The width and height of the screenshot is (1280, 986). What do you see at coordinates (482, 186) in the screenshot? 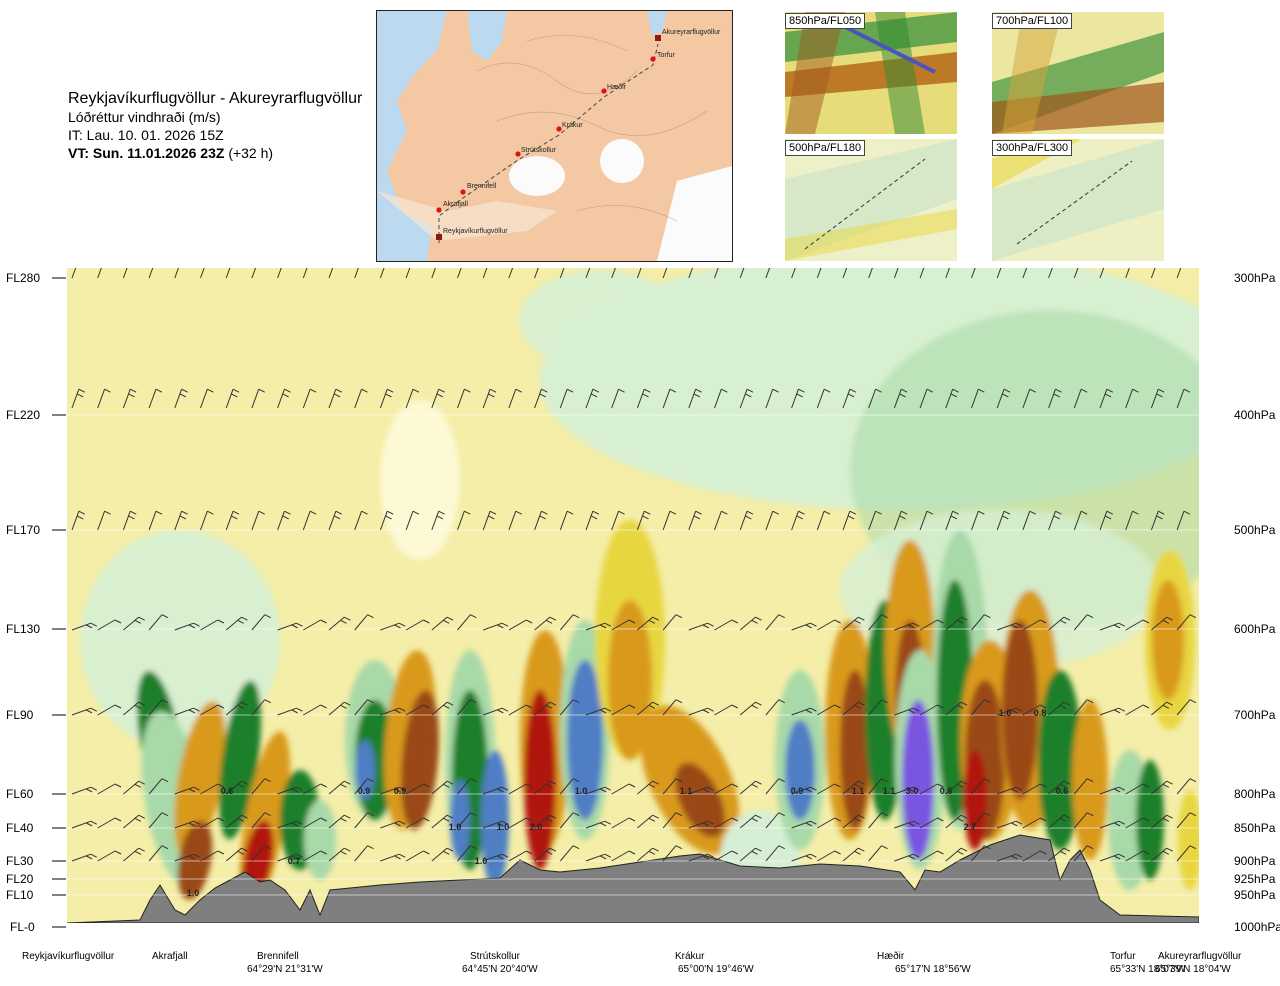
I see `map-waypoint-label: Brennifell` at bounding box center [482, 186].